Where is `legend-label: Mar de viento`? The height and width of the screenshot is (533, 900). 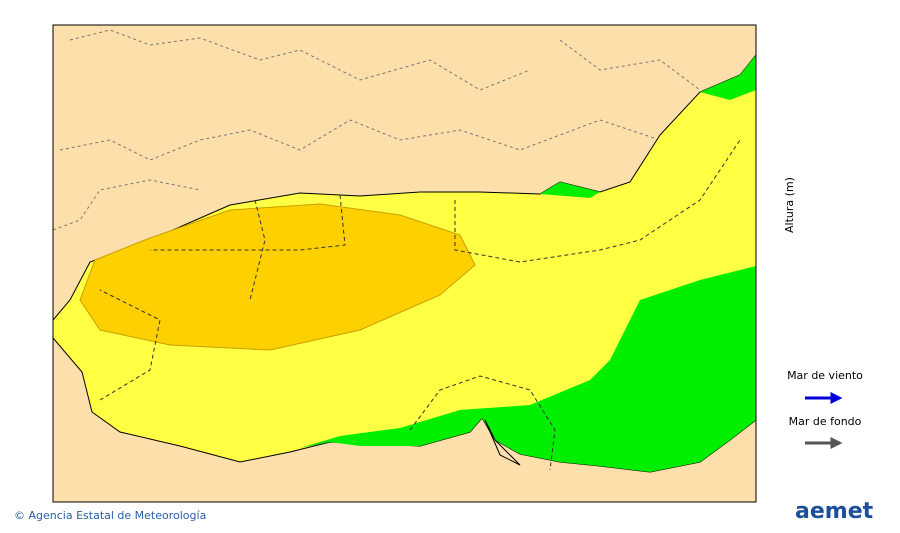 legend-label: Mar de viento is located at coordinates (825, 375).